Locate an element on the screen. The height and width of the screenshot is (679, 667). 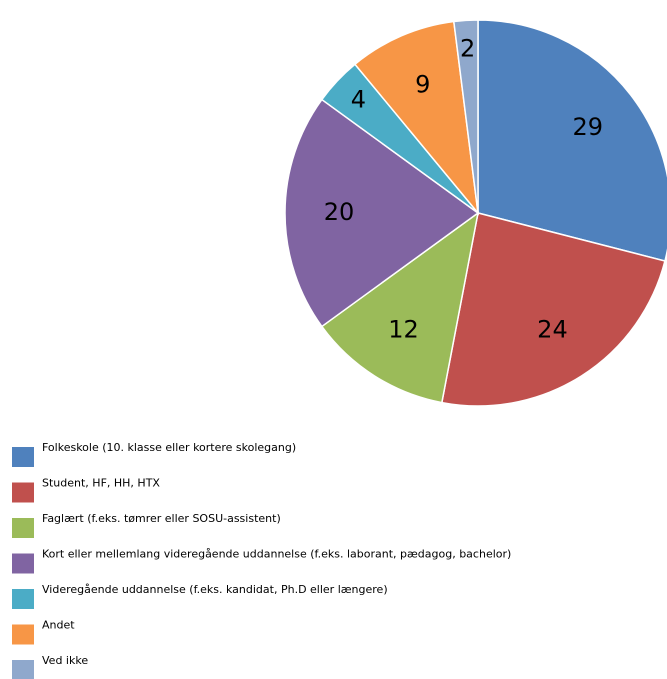
data-label: 29 is located at coordinates (588, 127).